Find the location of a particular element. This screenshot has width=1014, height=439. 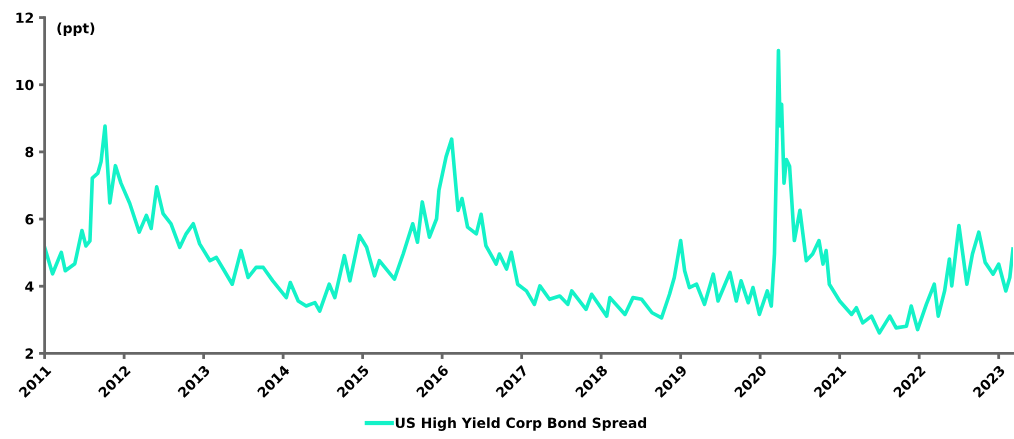

y-tick-label: 2 is located at coordinates (29, 353).